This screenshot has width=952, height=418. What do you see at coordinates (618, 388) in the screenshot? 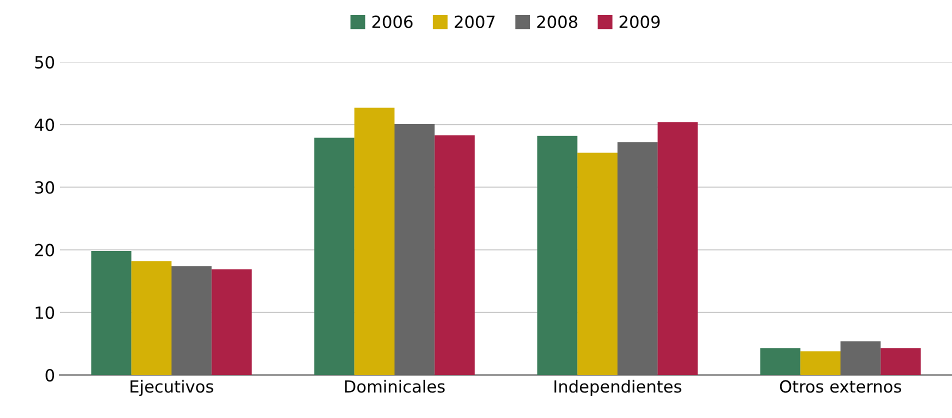
I see `x-tick-label: Independientes` at bounding box center [618, 388].